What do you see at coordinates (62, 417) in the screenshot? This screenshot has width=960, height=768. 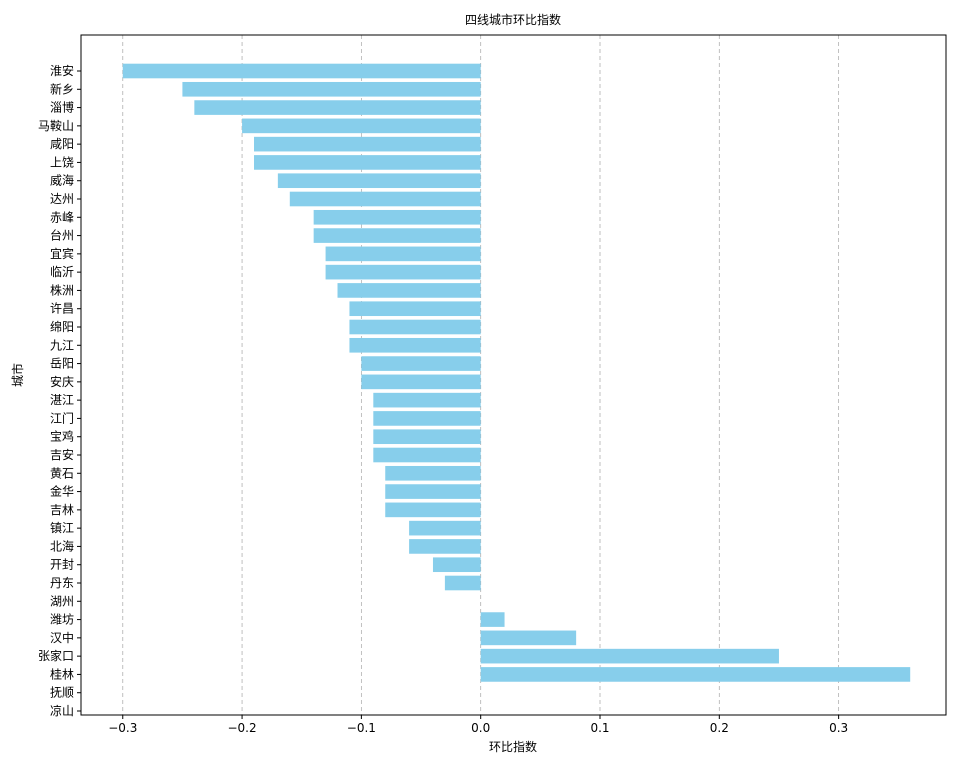 I see `y-tick-label: 江门` at bounding box center [62, 417].